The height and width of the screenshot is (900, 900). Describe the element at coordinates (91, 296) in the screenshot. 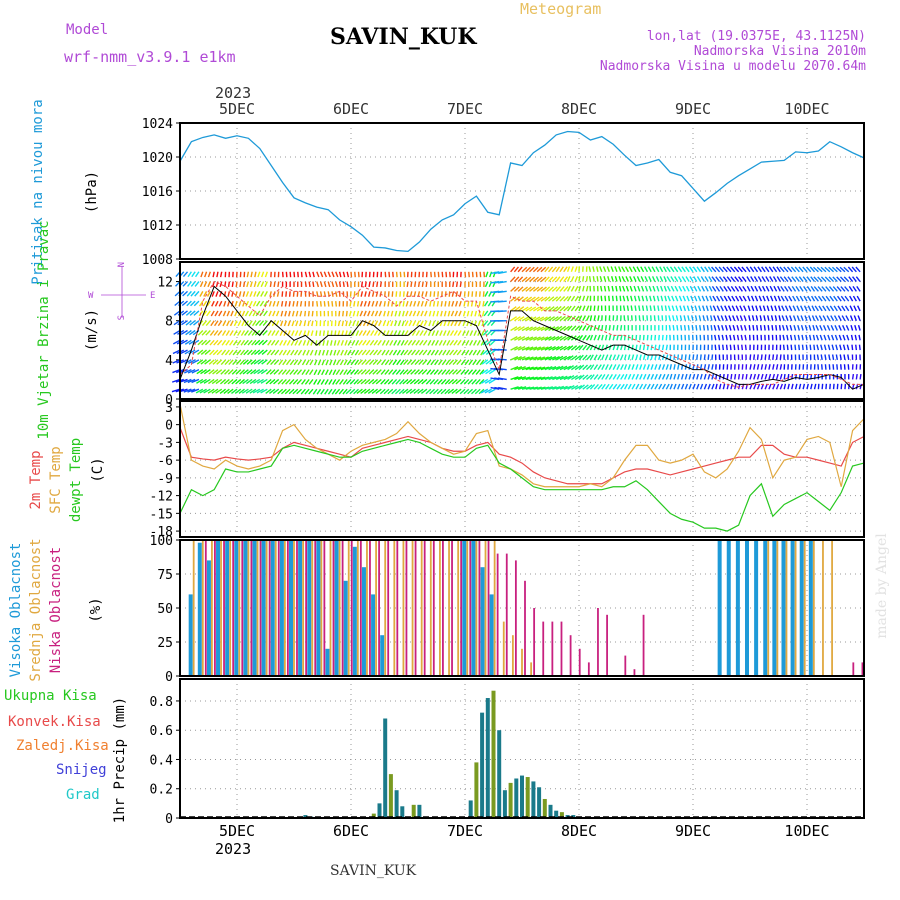

I see `compass-west: W` at that location.